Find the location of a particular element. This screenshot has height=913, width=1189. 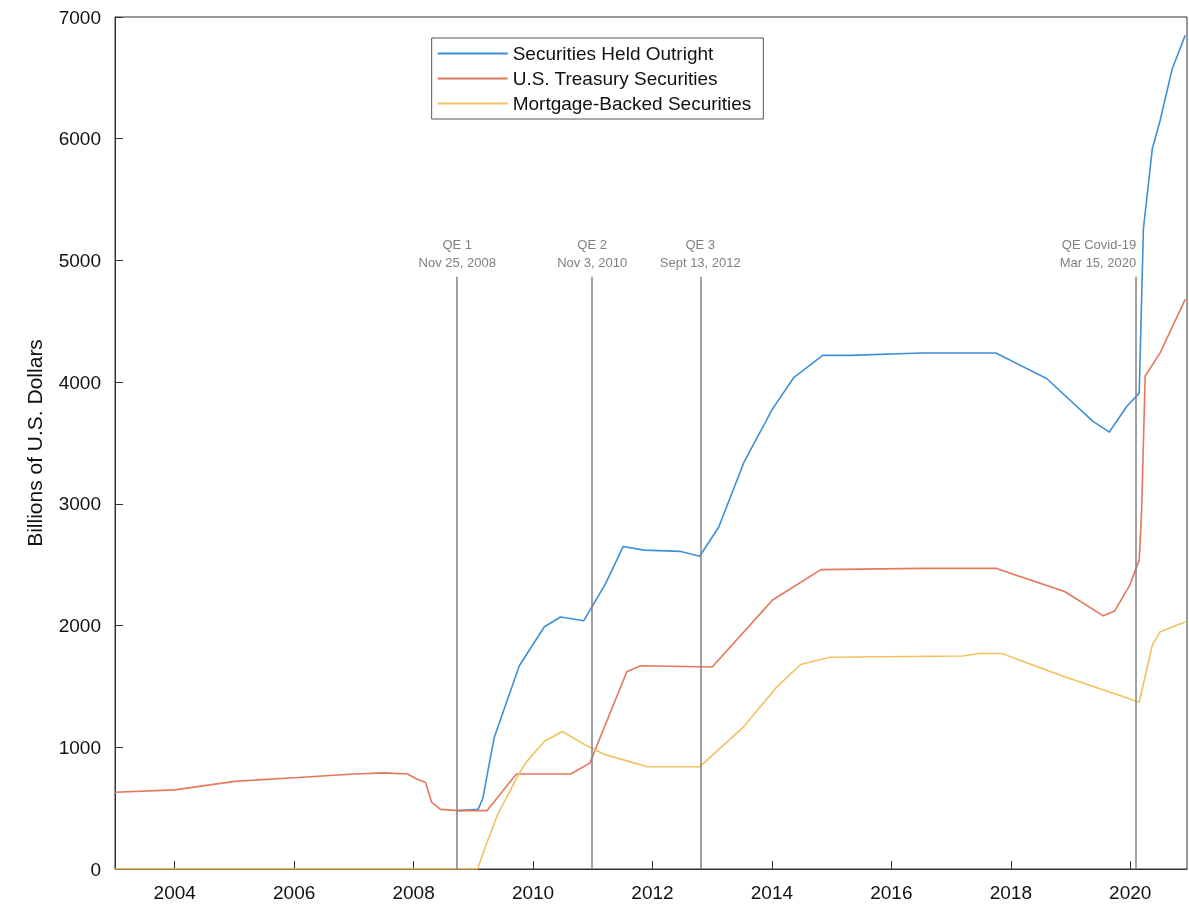

x-tick-label: 2010 is located at coordinates (533, 892).